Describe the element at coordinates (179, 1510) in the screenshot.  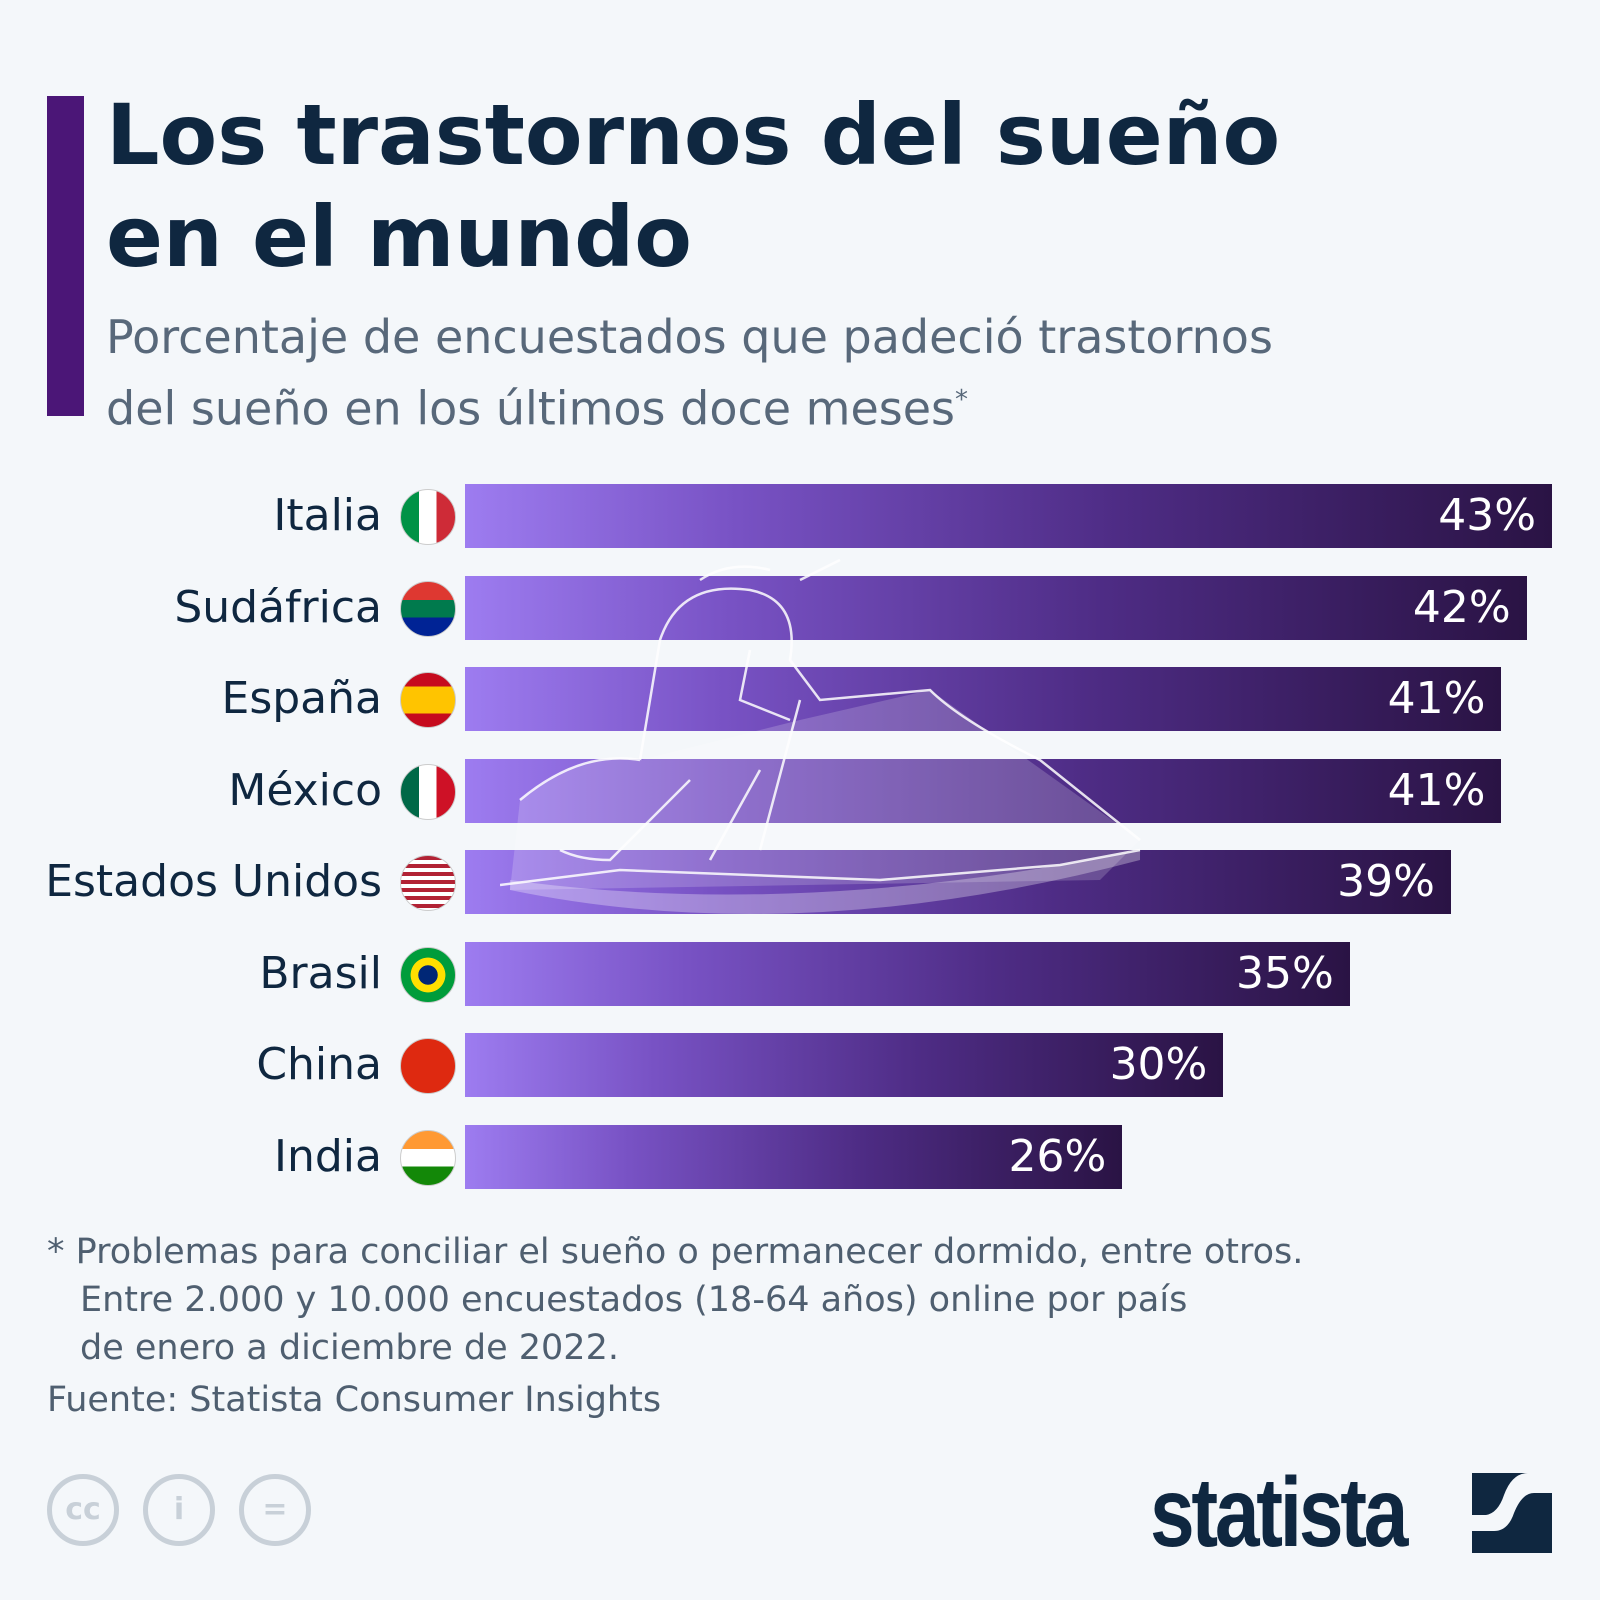
I see `attribution-icon: i` at that location.